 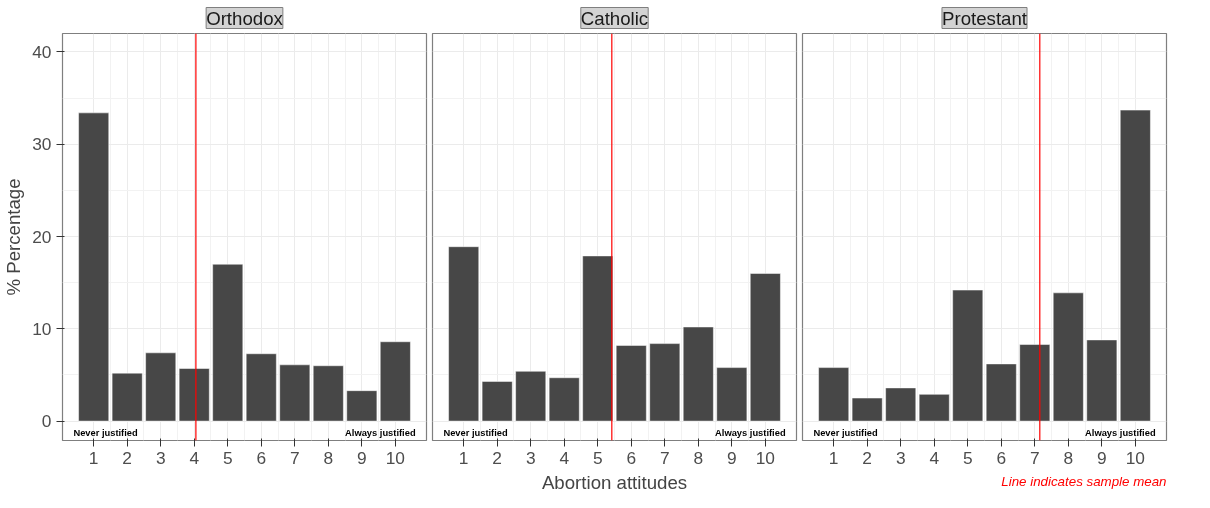 I want to click on x-axis-title: Abortion attitudes, so click(x=614, y=482).